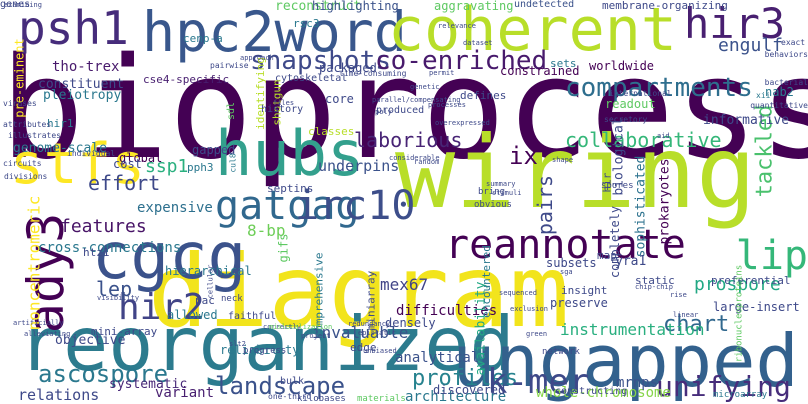 This screenshot has width=808, height=404. I want to click on word-ungapped: ungapped, so click(625, 361).